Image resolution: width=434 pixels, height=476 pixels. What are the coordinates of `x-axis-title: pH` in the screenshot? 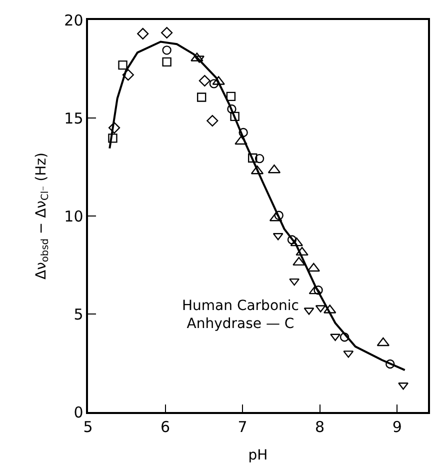 It's located at (258, 456).